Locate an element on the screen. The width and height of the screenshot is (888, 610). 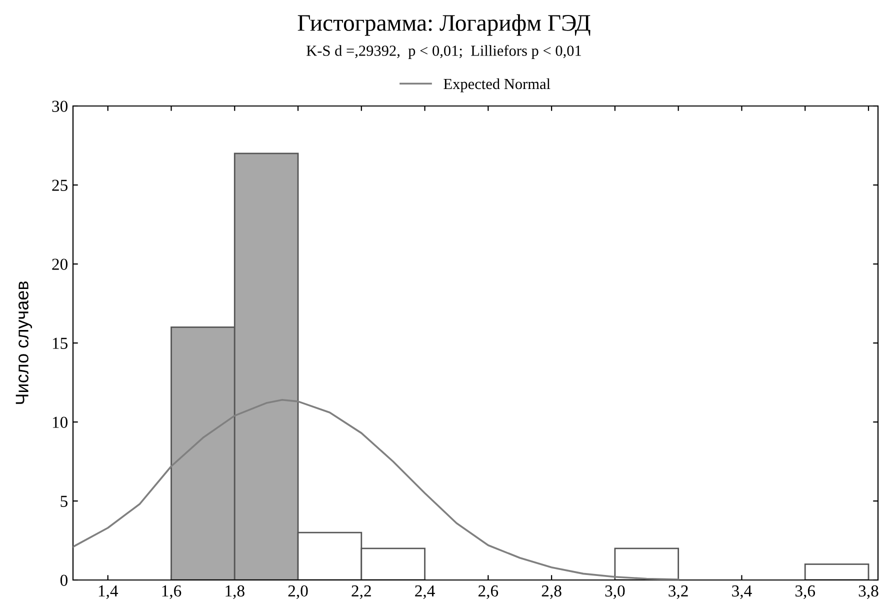
x-tick-label: 2,6 is located at coordinates (488, 592).